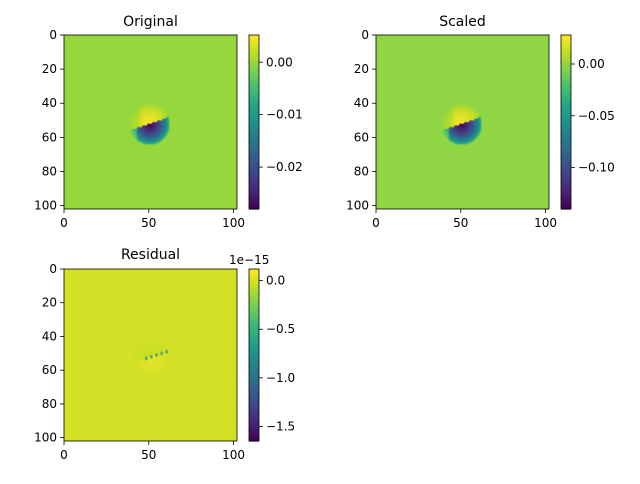 The width and height of the screenshot is (640, 484). I want to click on colorbar-tick-label: −1.5, so click(280, 426).